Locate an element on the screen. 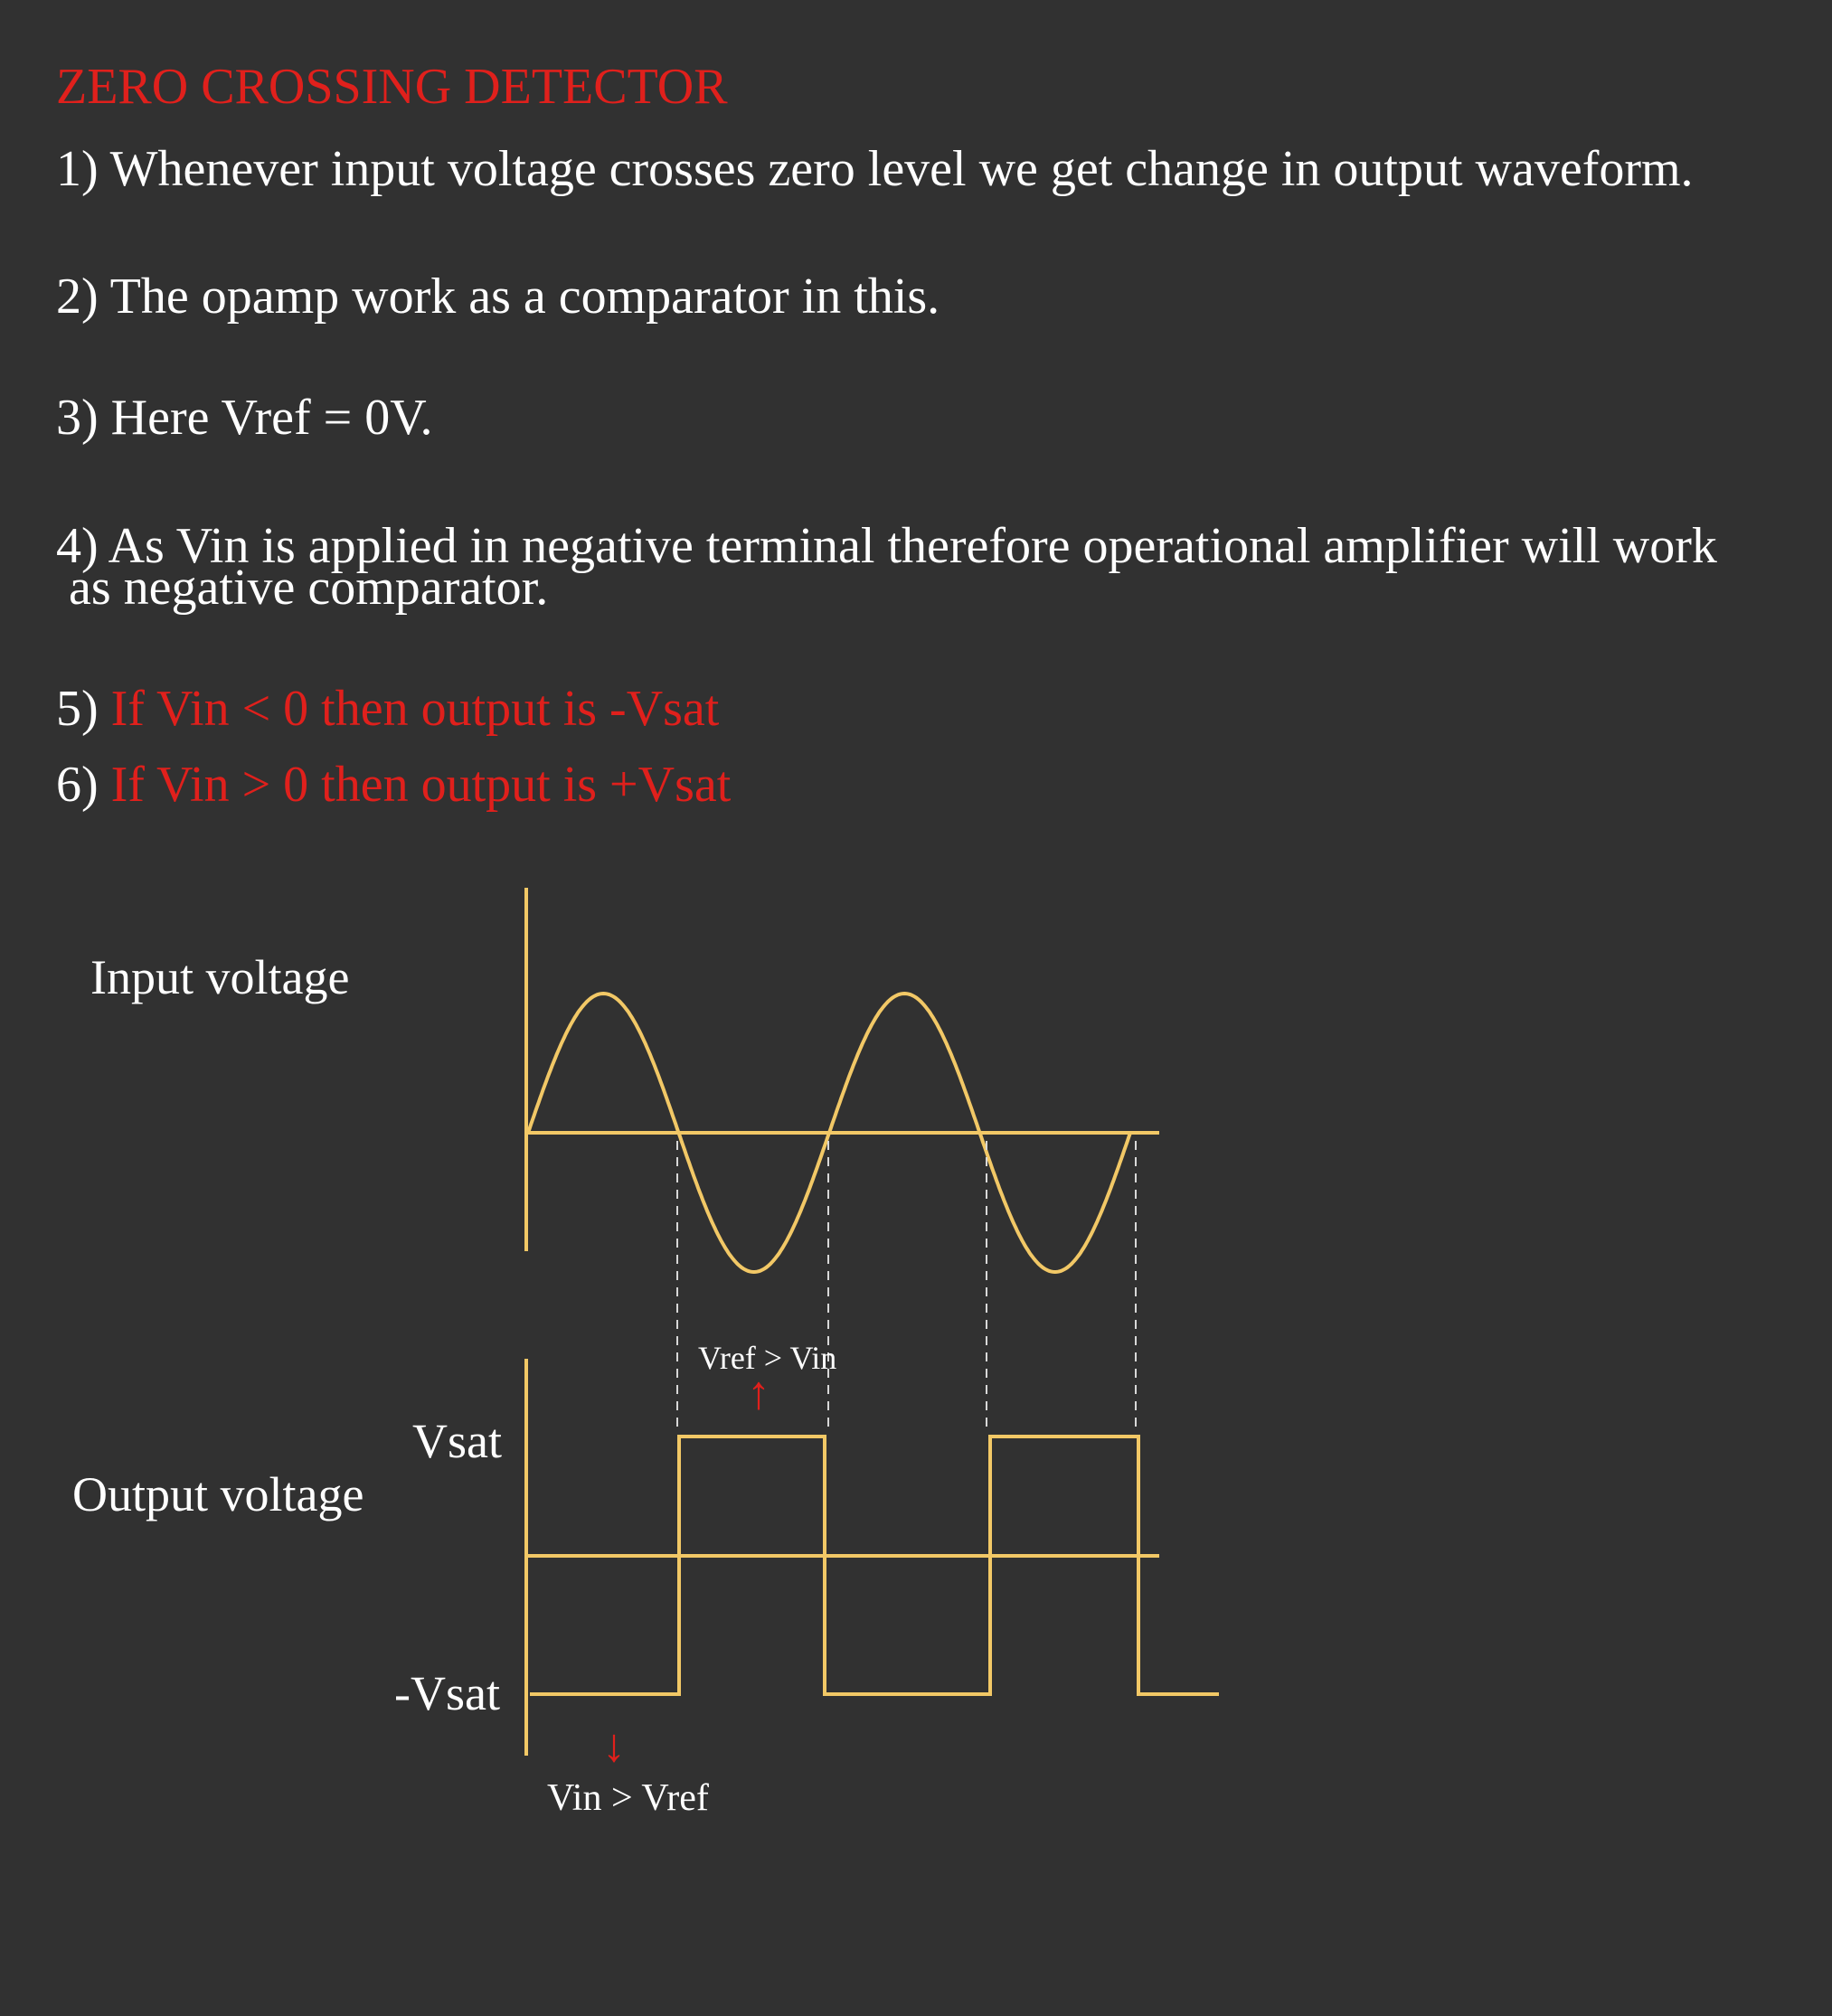 This screenshot has width=1832, height=2016. point-6: 6) If Vin > 0 then output is +Vsat is located at coordinates (393, 785).